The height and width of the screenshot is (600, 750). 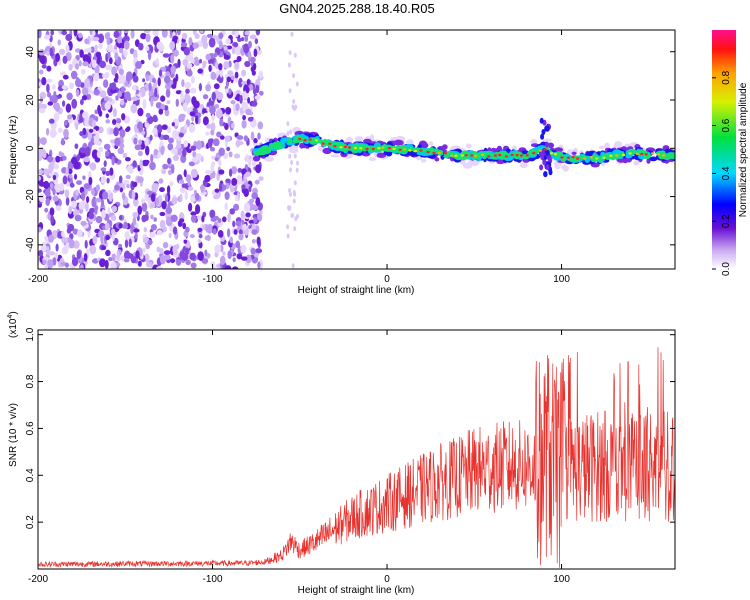 What do you see at coordinates (30, 52) in the screenshot?
I see `spectrogram-ytick-label: 40` at bounding box center [30, 52].